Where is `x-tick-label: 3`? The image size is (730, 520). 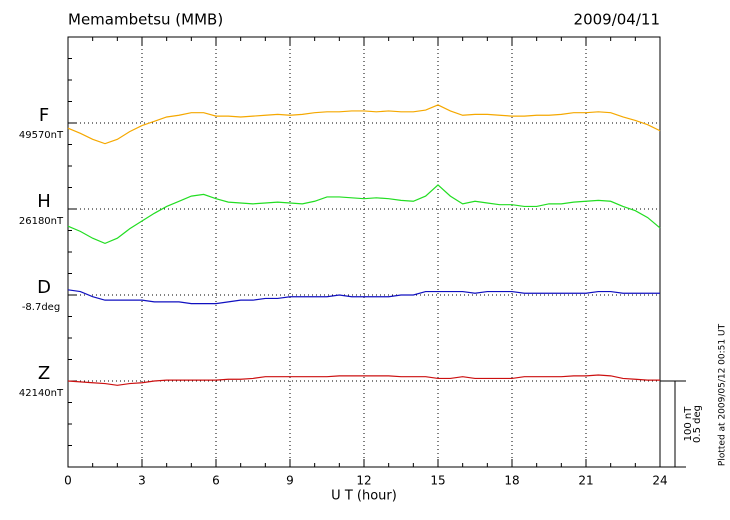 x-tick-label: 3 is located at coordinates (142, 481).